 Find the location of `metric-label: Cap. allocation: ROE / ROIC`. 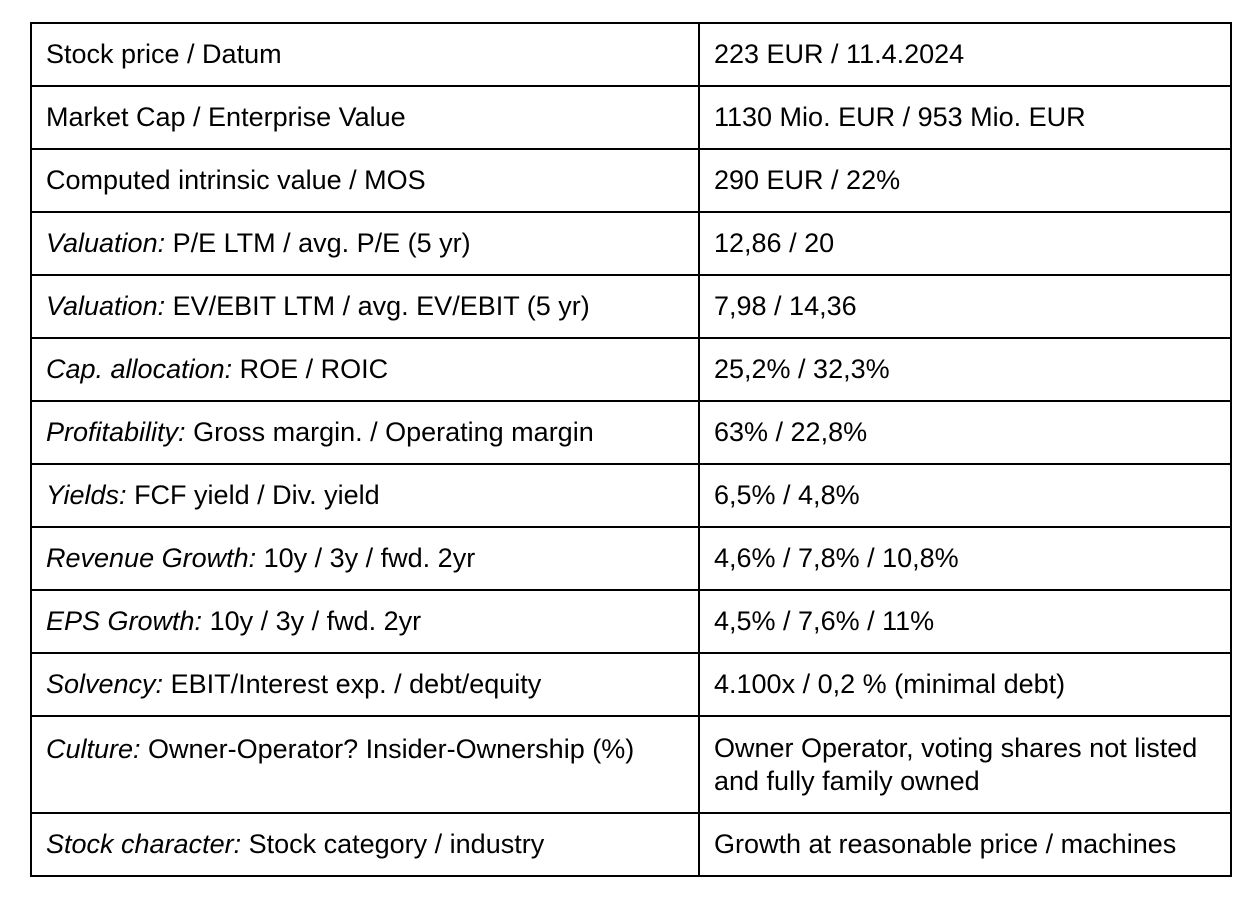

metric-label: Cap. allocation: ROE / ROIC is located at coordinates (365, 369).